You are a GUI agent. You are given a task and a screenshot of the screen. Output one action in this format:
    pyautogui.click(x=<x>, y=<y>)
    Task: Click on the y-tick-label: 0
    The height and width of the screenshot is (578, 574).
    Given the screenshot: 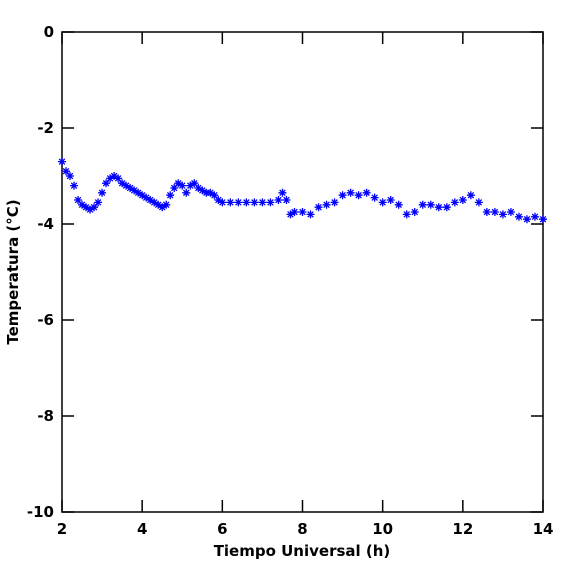 What is the action you would take?
    pyautogui.click(x=49, y=32)
    